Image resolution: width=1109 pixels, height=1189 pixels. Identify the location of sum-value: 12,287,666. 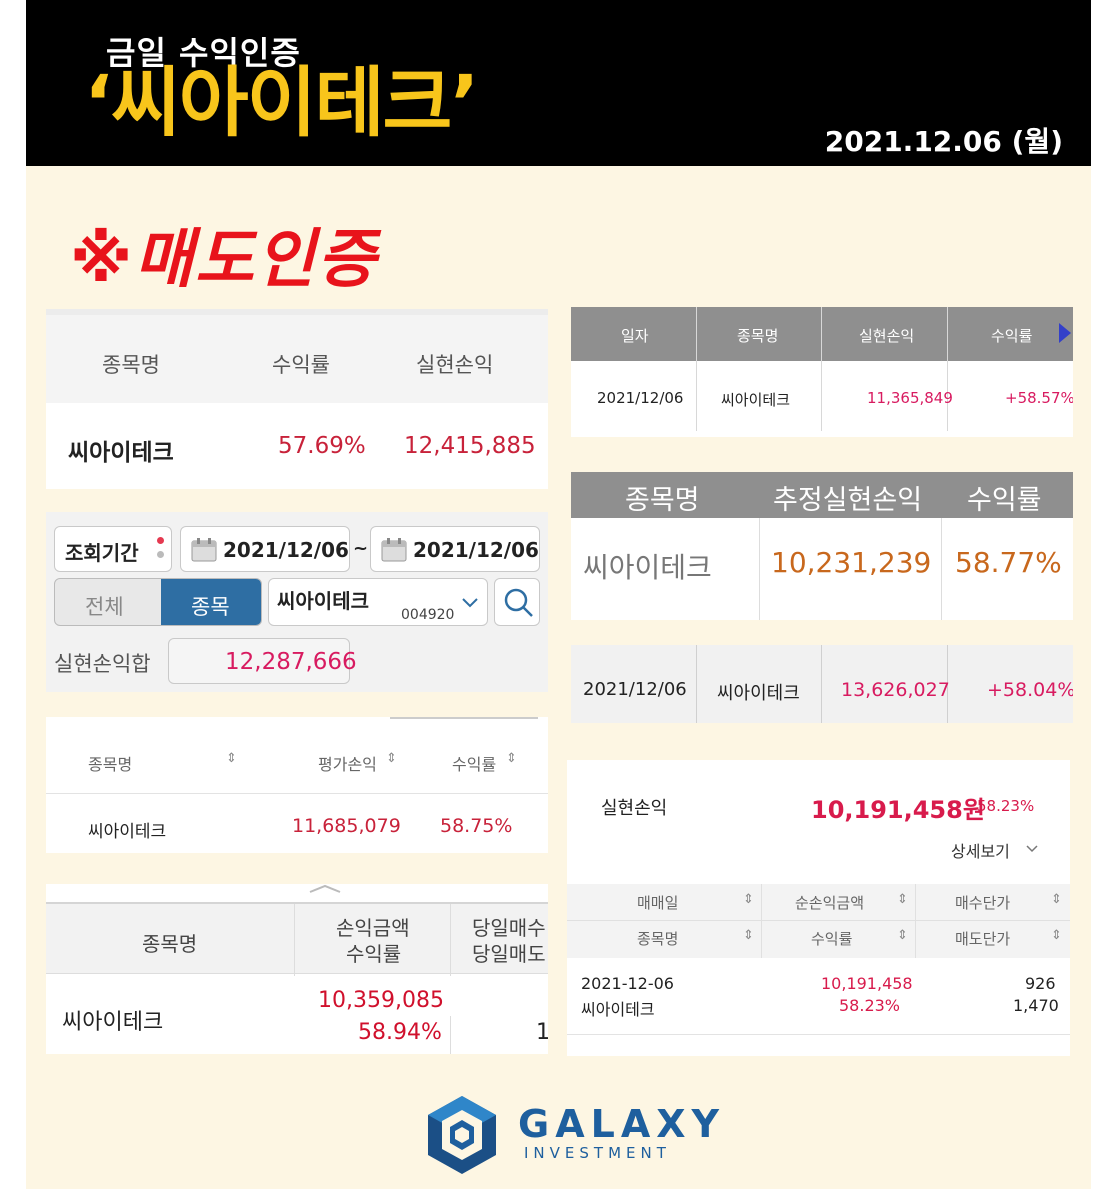
(291, 662).